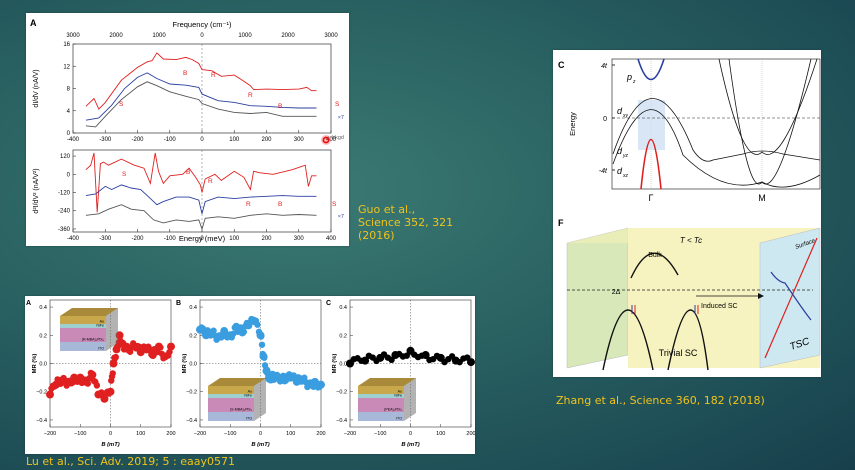 This screenshot has height=470, width=855. I want to click on band-label-sub: xy, so click(625, 116).